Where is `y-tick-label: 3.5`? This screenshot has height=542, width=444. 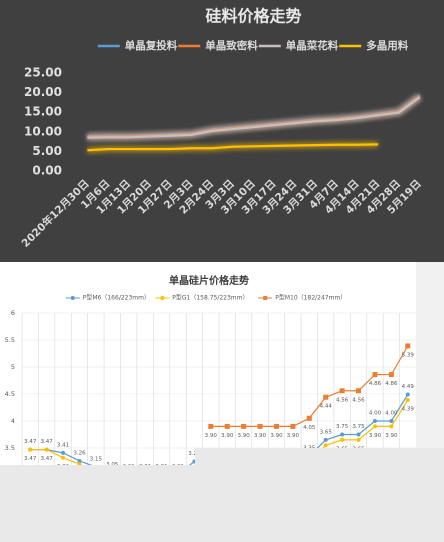 y-tick-label: 3.5 is located at coordinates (10, 448).